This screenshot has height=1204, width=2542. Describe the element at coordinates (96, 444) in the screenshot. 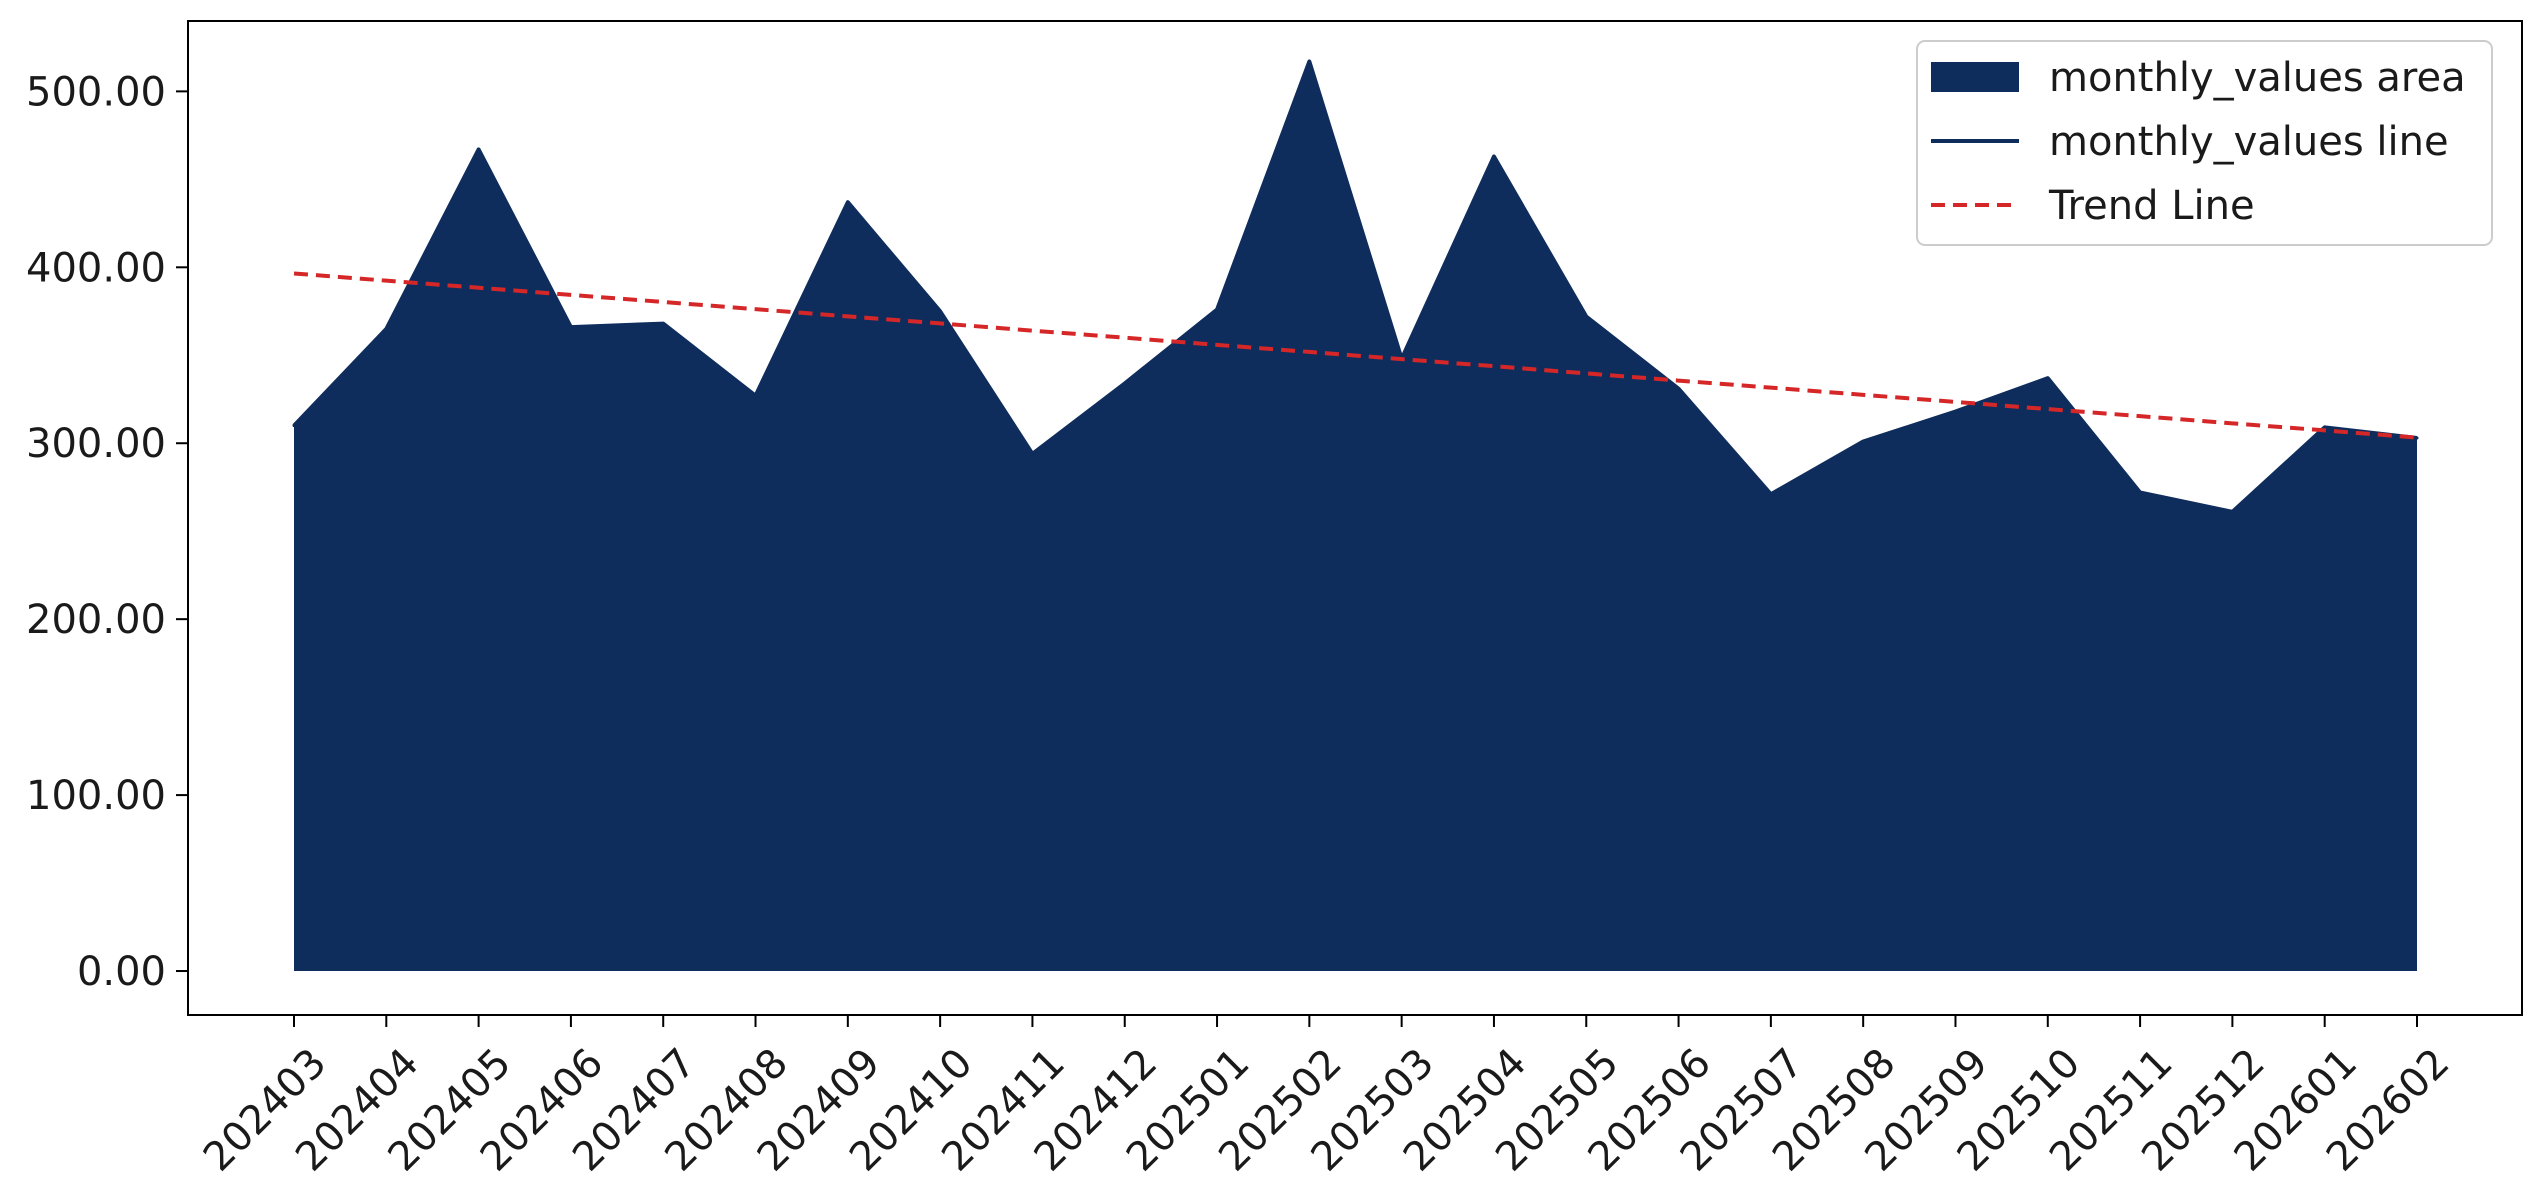

I see `y-tick-label: 300.00` at that location.